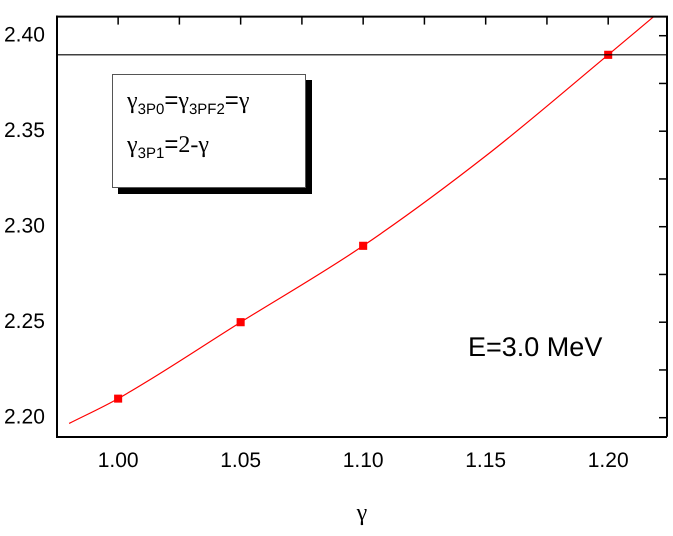 The height and width of the screenshot is (536, 673). I want to click on annotation: γ$_{3P1}$=2-γ, so click(168, 146).